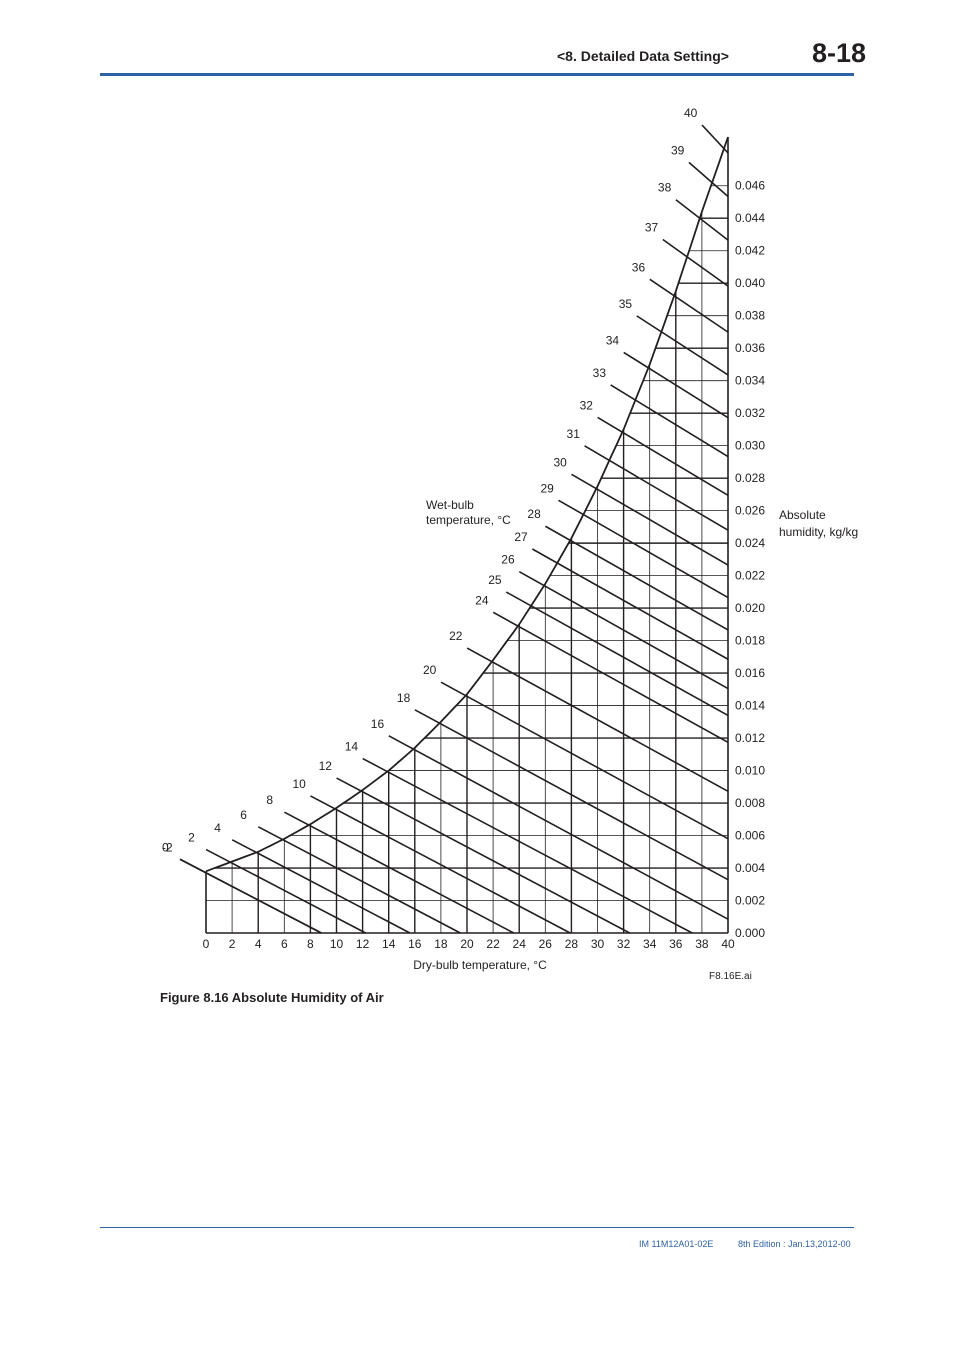 This screenshot has width=954, height=1350. Describe the element at coordinates (750, 771) in the screenshot. I see `y-tick-label: 0.010` at that location.